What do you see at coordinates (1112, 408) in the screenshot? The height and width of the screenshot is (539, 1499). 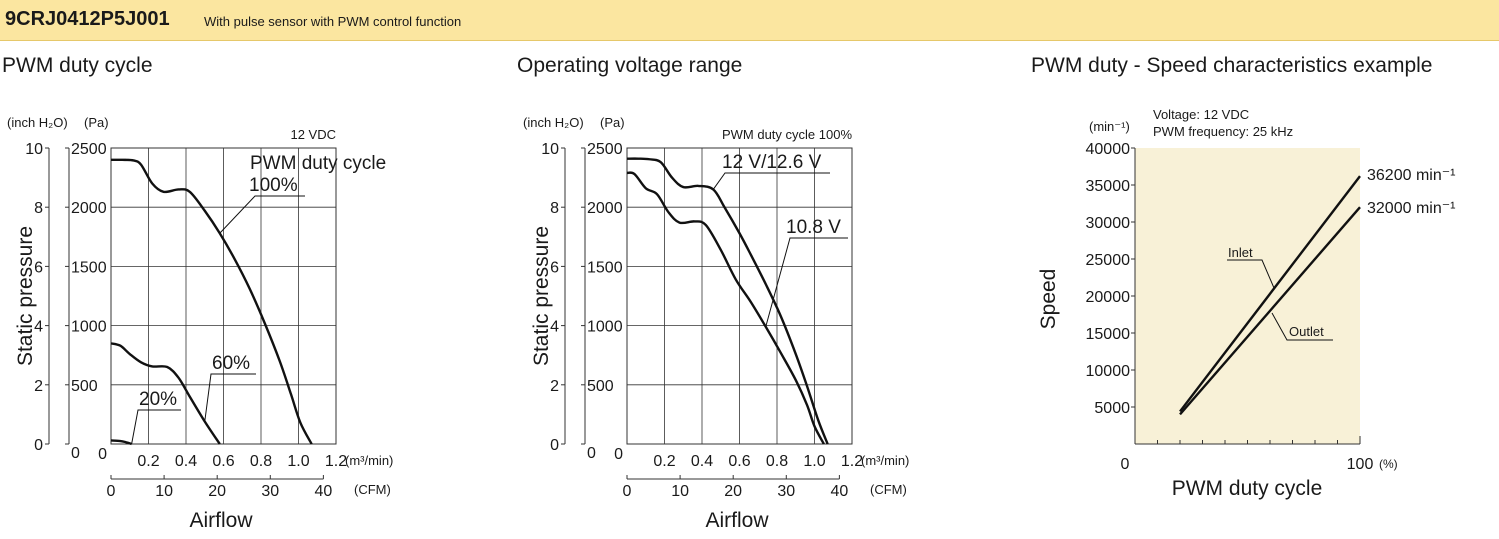 I see `chart3-y-tick-label: 5000` at bounding box center [1112, 408].